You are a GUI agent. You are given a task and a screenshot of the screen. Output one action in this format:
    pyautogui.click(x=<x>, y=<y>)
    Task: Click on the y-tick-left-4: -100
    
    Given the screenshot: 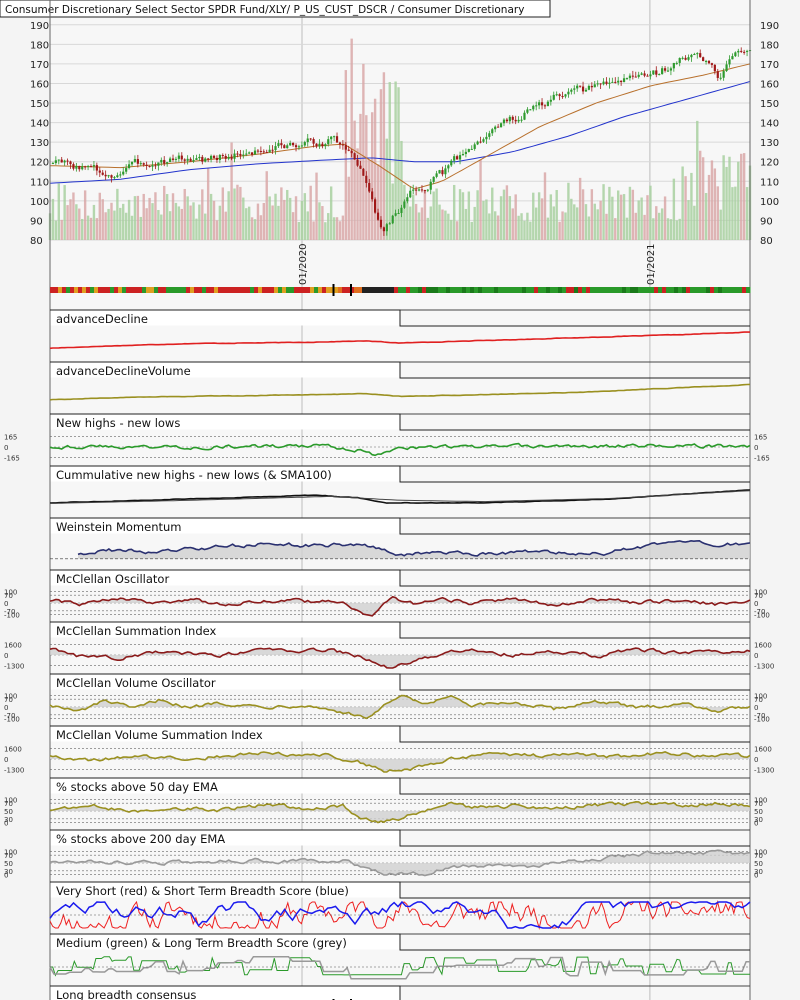 What is the action you would take?
    pyautogui.click(x=12, y=616)
    